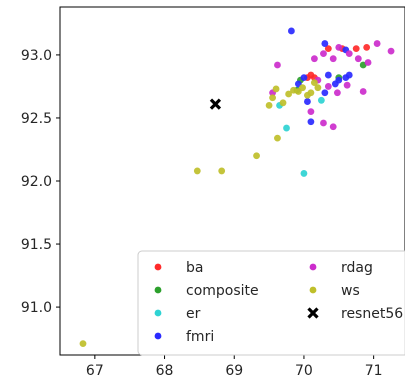  What do you see at coordinates (158, 336) in the screenshot?
I see `legend-marker-fmri` at bounding box center [158, 336].